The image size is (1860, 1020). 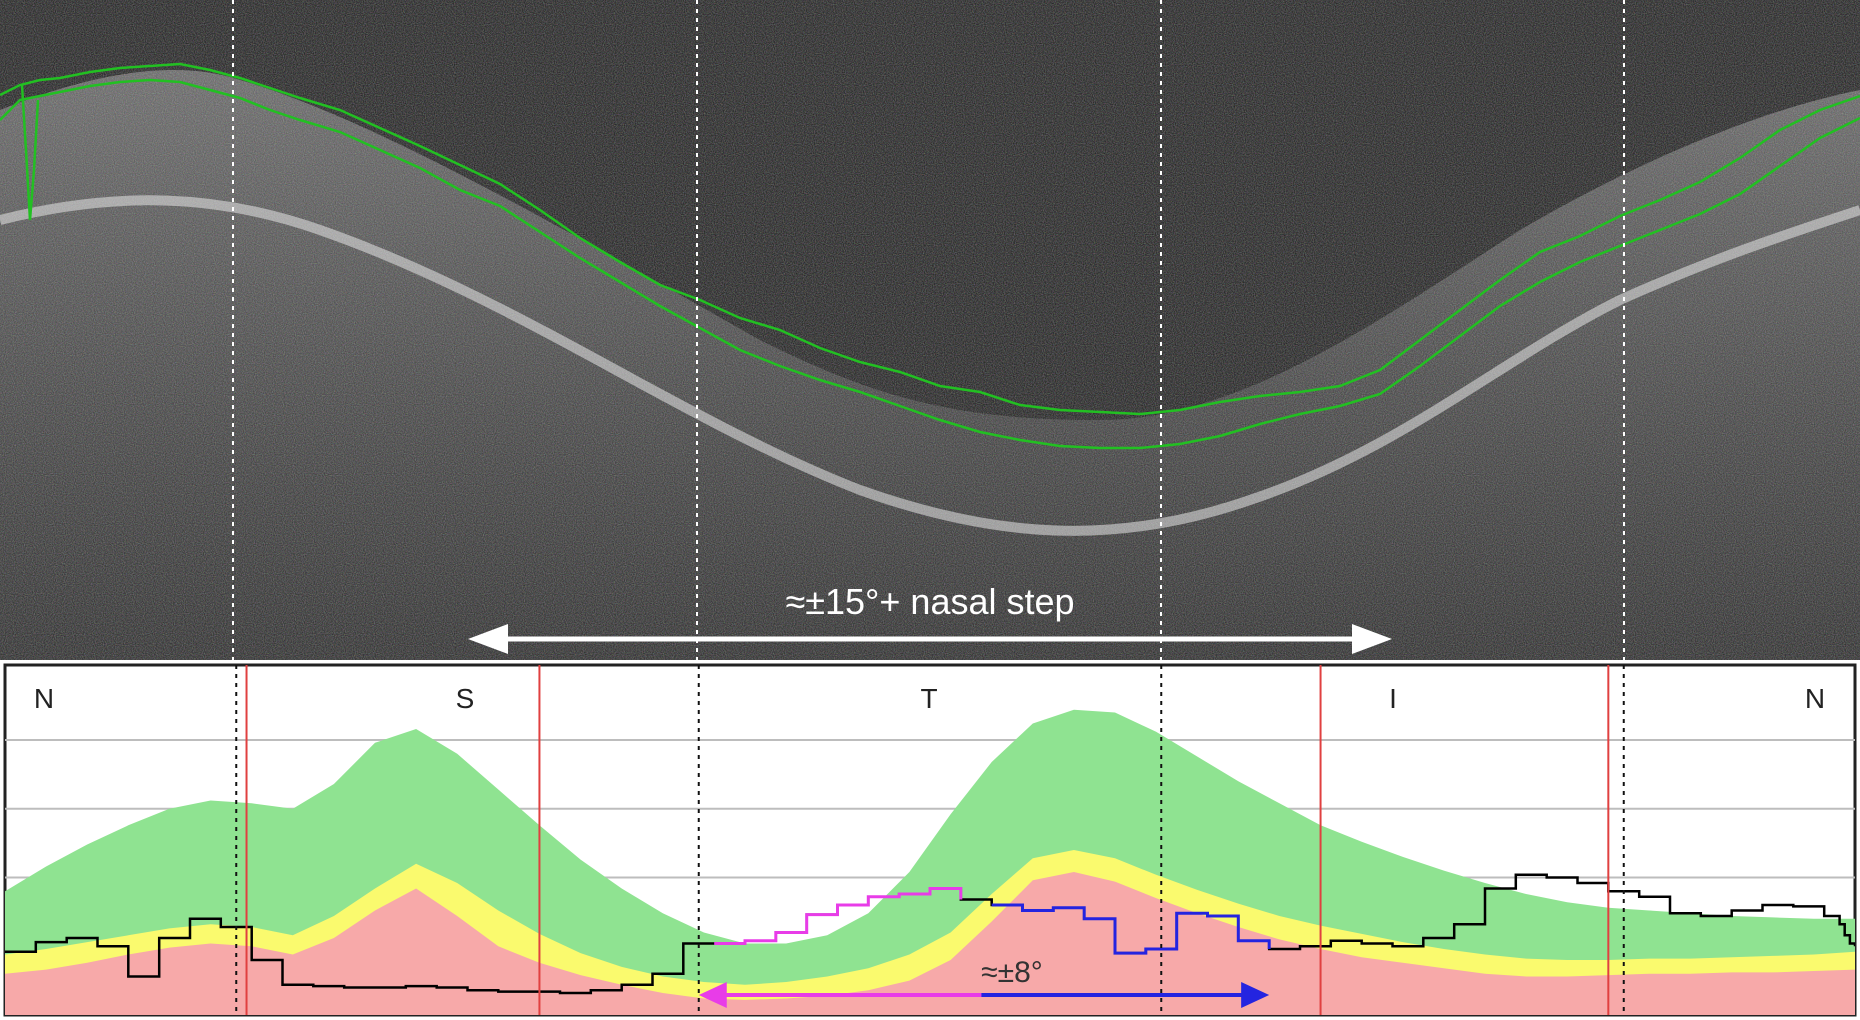 I want to click on bscan-range-arrow-right-head, so click(x=1372, y=639).